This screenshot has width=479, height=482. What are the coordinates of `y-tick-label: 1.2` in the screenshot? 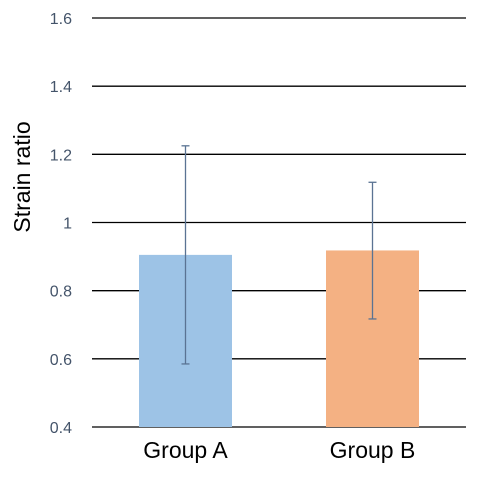 It's located at (61, 155).